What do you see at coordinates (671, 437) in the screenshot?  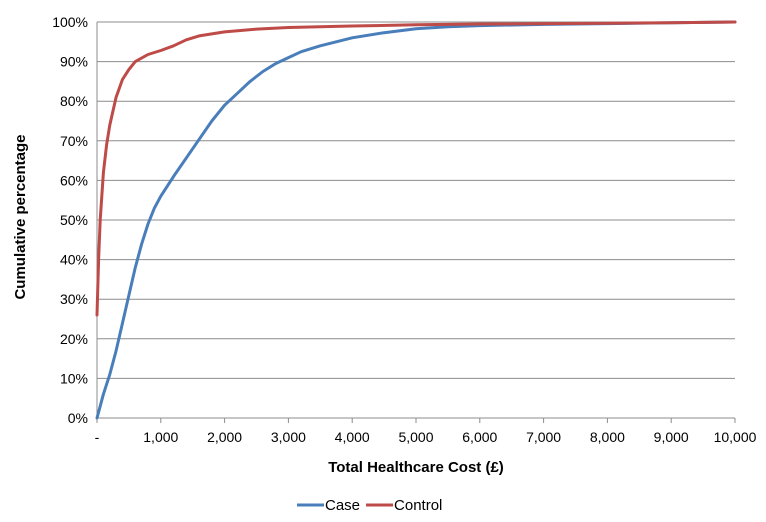 I see `x-tick-label: 9,000` at bounding box center [671, 437].